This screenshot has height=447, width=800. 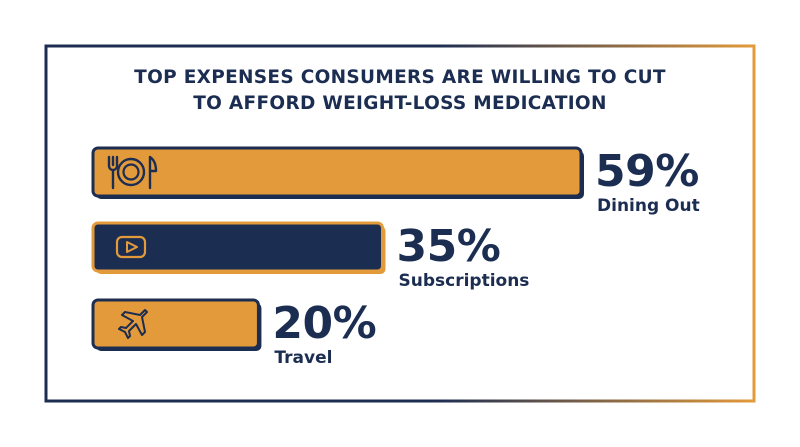 What do you see at coordinates (337, 172) in the screenshot?
I see `bar-dining-out` at bounding box center [337, 172].